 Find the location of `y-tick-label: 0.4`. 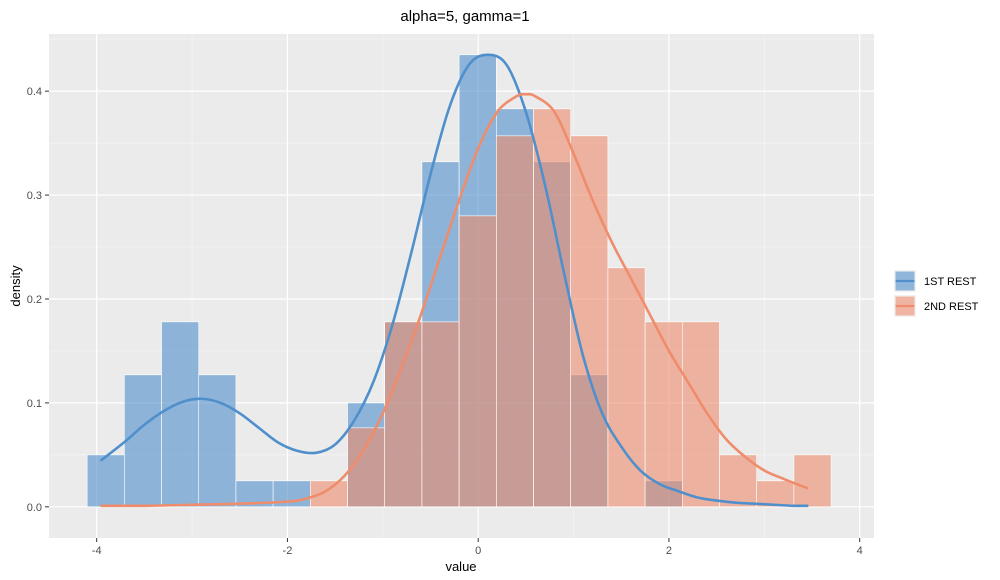

y-tick-label: 0.4 is located at coordinates (34, 92).